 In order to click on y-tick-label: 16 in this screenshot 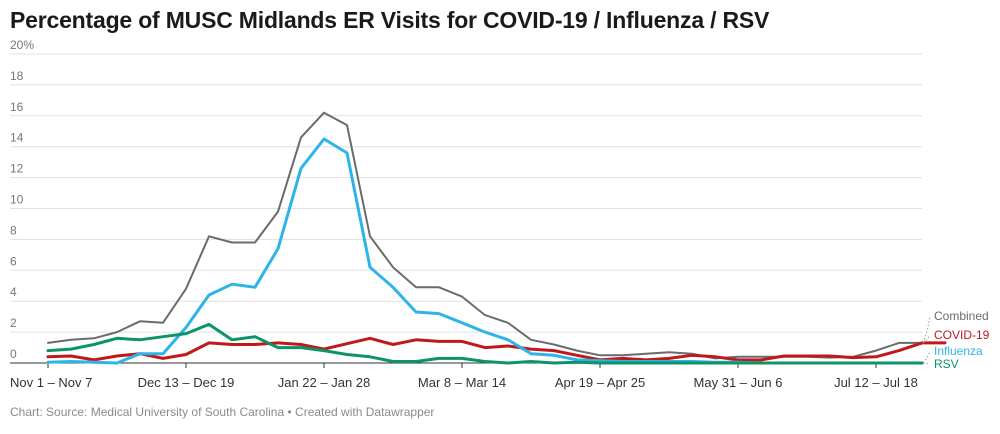, I will do `click(17, 107)`.